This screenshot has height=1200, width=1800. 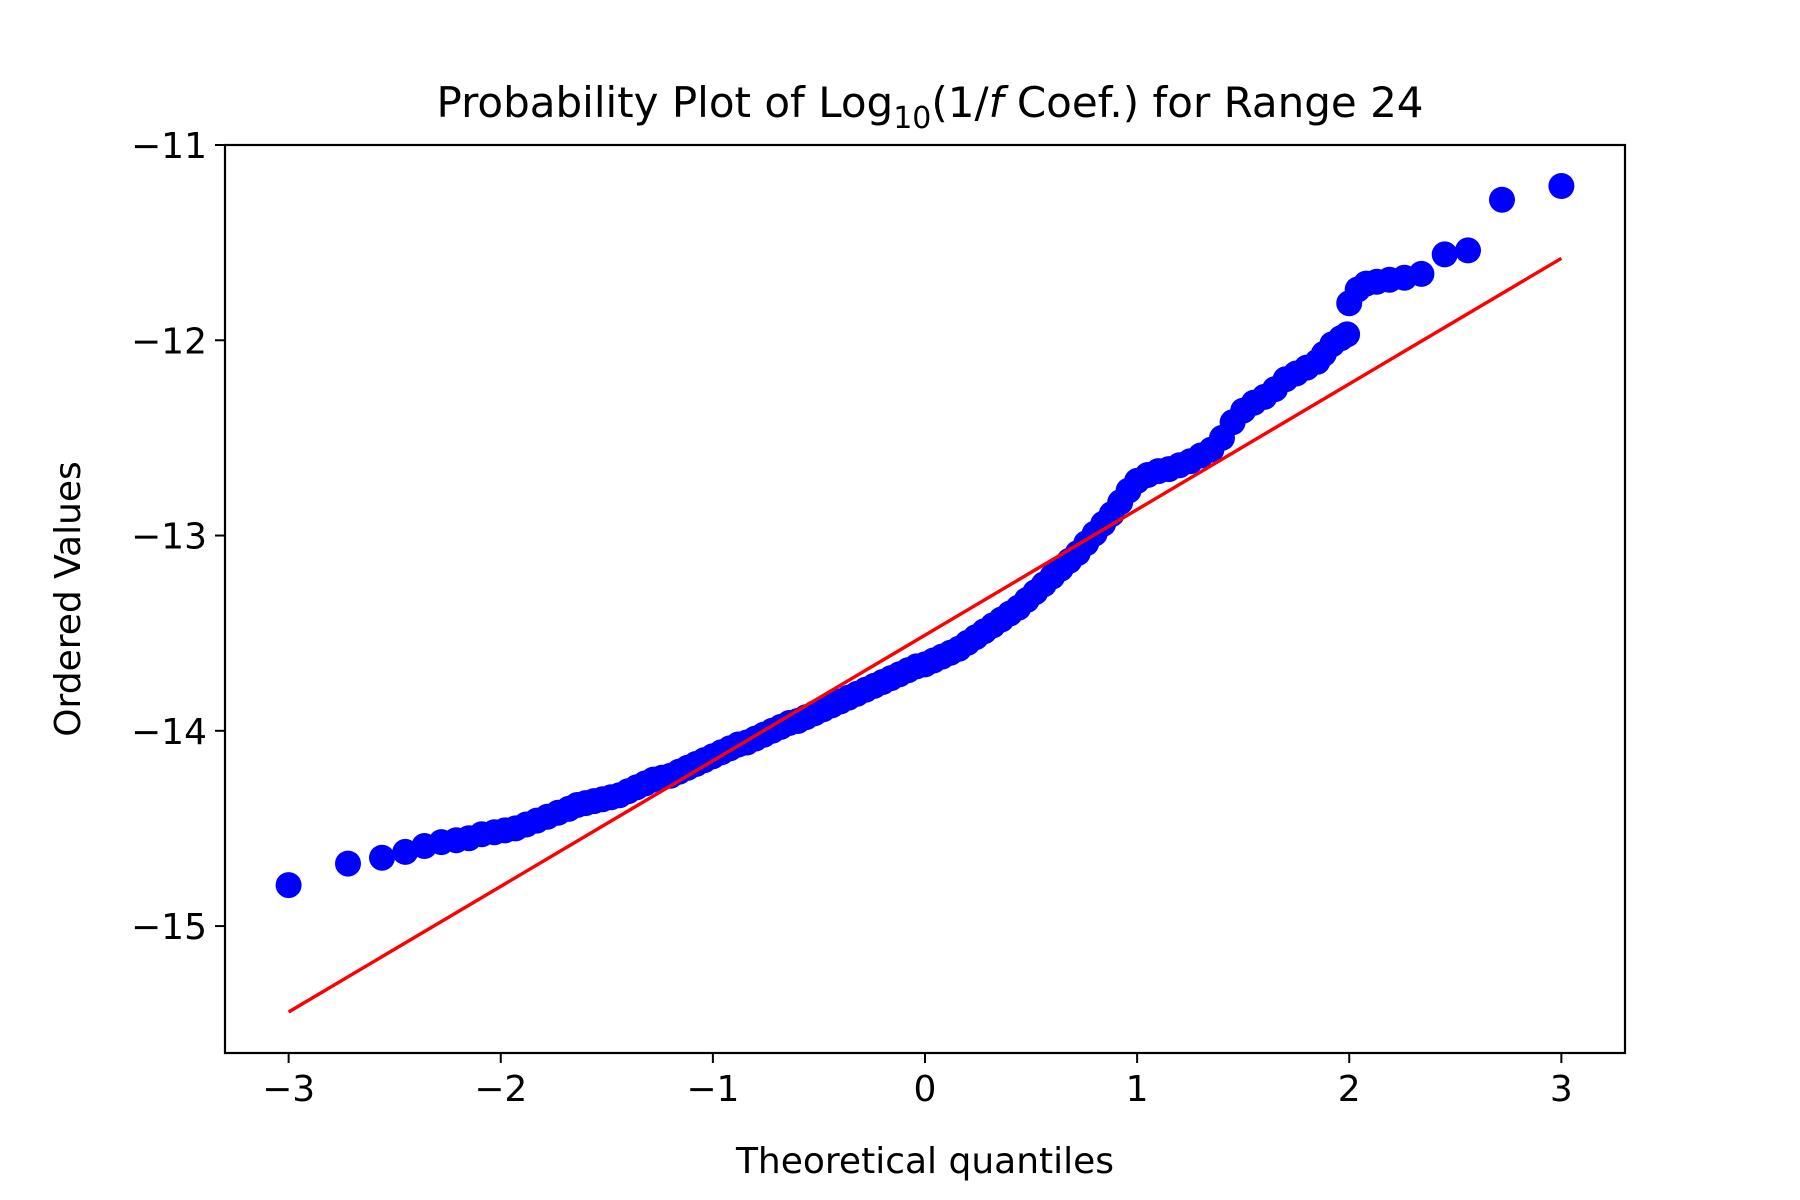 What do you see at coordinates (1213, 102) in the screenshot?
I see `title-suffix: Coef.) for Range 24` at bounding box center [1213, 102].